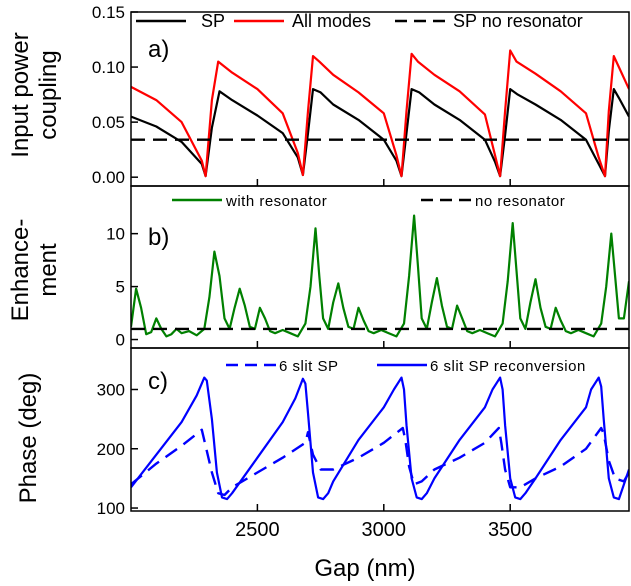  I want to click on y-tick-label: 5, so click(120, 287).